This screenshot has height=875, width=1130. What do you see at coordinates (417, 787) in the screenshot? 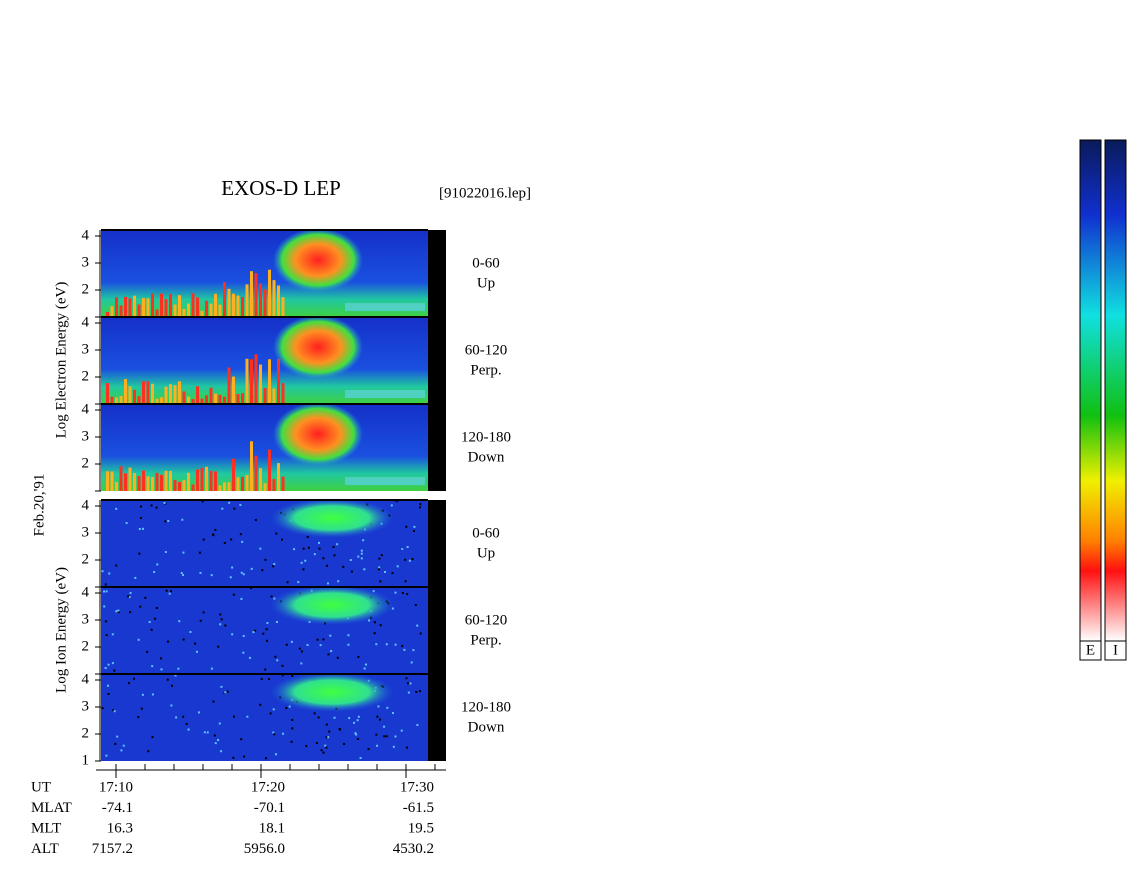
I see `orbit-value: 17:30` at bounding box center [417, 787].